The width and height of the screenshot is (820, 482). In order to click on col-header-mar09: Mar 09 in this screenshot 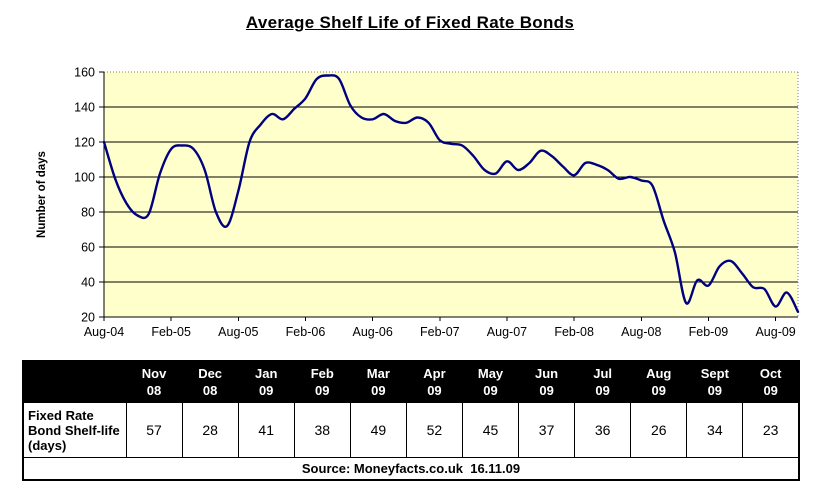, I will do `click(378, 381)`.